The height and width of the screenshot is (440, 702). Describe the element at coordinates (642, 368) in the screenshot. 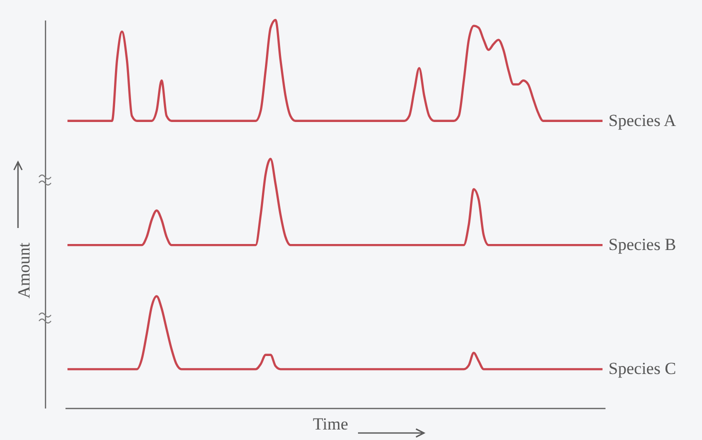

I see `series-label: Species C` at that location.